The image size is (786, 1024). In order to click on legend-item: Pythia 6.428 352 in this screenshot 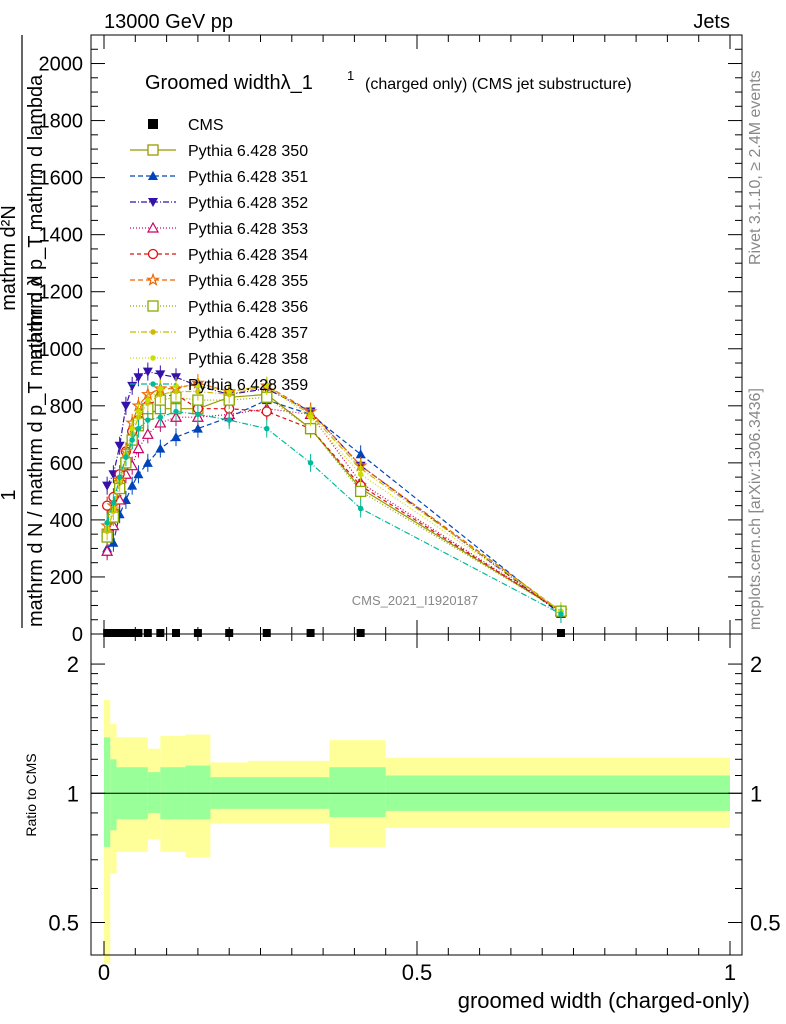, I will do `click(219, 203)`.